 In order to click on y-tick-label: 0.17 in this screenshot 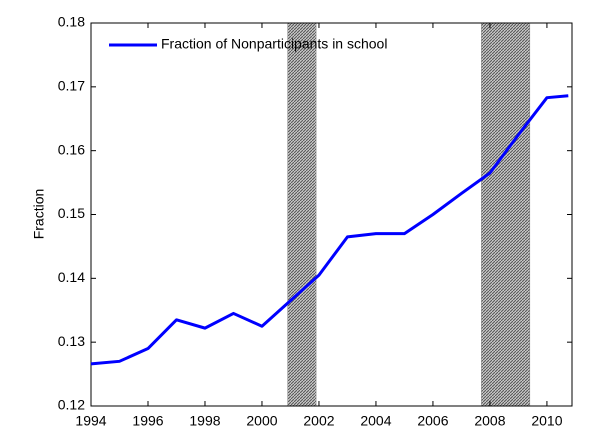, I will do `click(71, 86)`.